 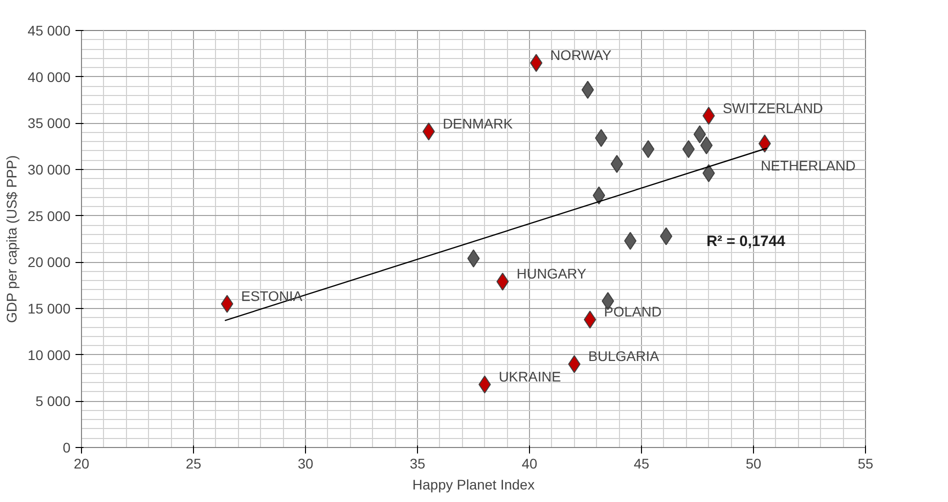 What do you see at coordinates (552, 274) in the screenshot?
I see `annotation: HUNGARY` at bounding box center [552, 274].